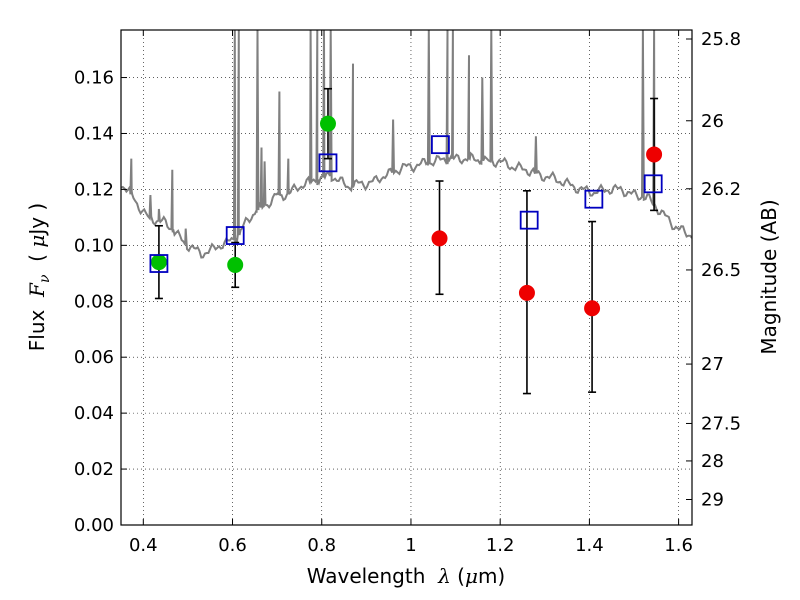 This screenshot has width=800, height=600. What do you see at coordinates (712, 461) in the screenshot?
I see `y2-tick-label: 28` at bounding box center [712, 461].